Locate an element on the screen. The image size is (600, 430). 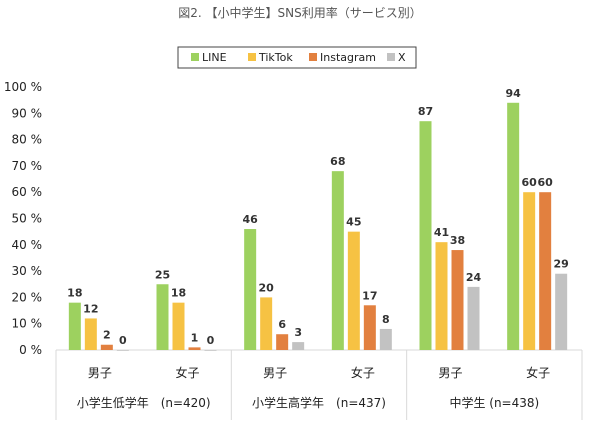
y-tick-label: 0 % is located at coordinates (30, 350).